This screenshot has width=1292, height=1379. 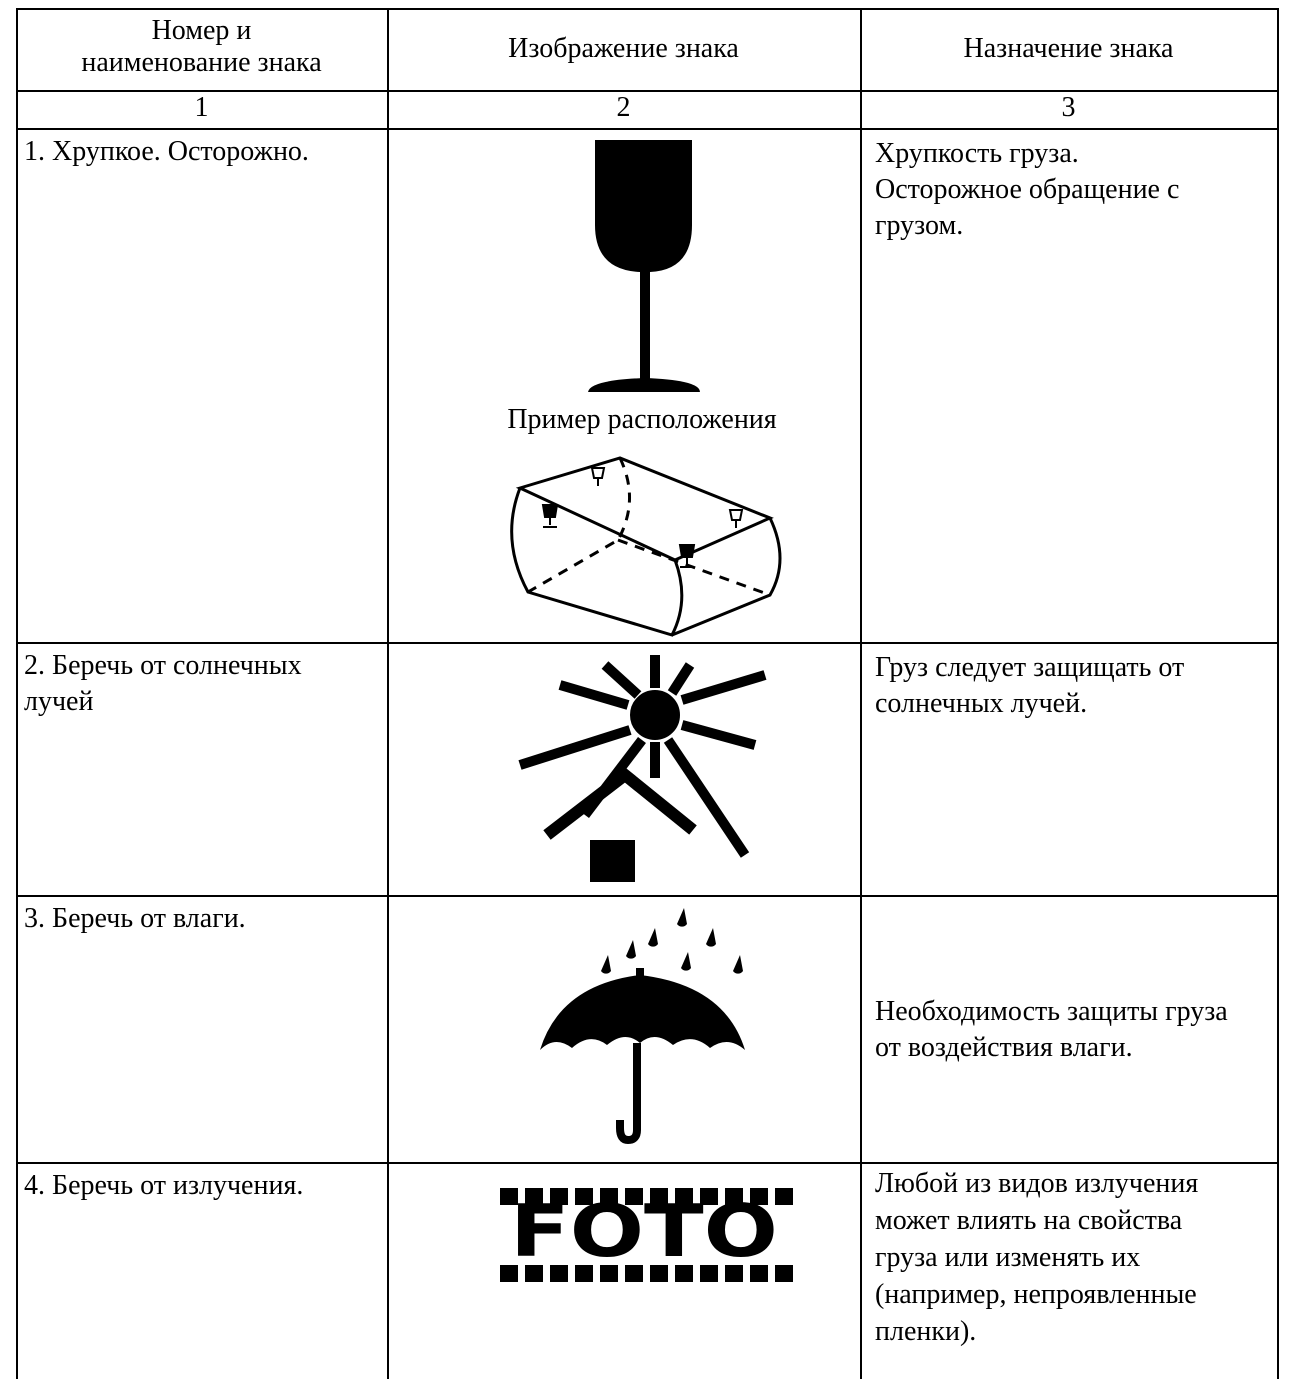 I want to click on icon-text: FOTO, so click(x=644, y=1231).